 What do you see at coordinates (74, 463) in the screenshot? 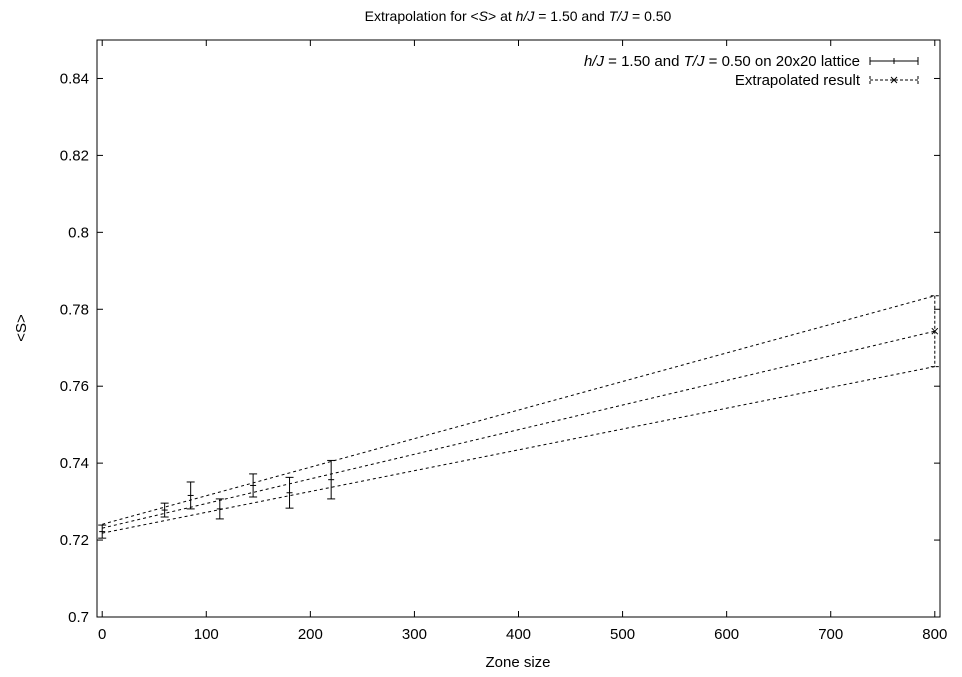
I see `y-tick-label: 0.74` at bounding box center [74, 463].